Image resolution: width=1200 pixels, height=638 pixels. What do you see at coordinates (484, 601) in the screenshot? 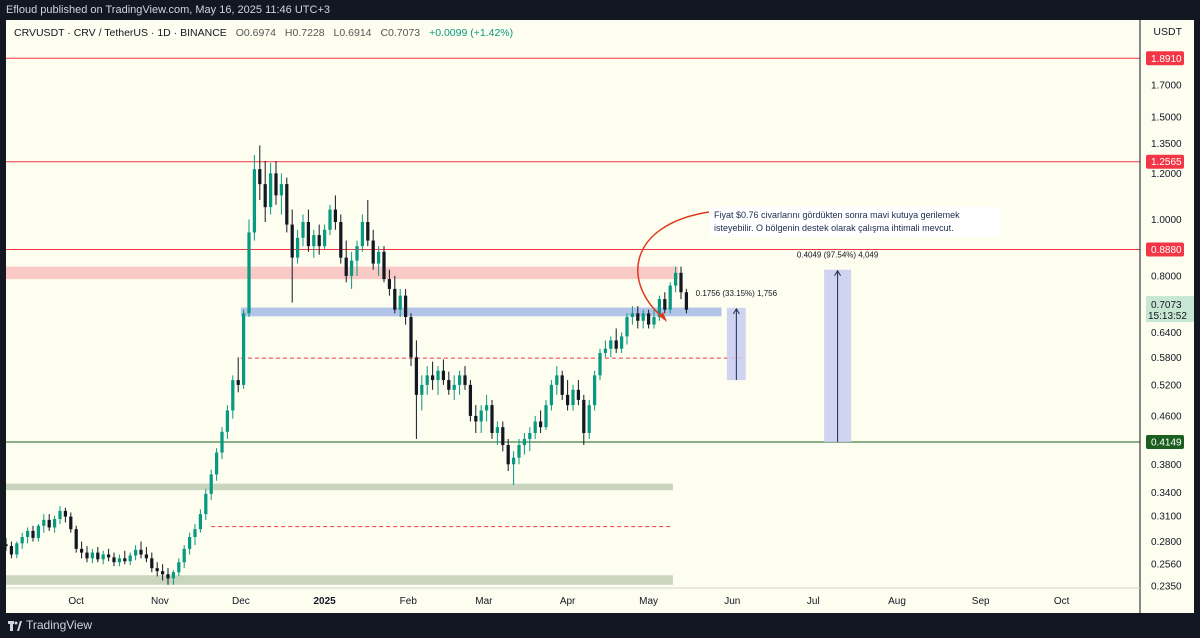
I see `time-tick-5: Mar` at bounding box center [484, 601].